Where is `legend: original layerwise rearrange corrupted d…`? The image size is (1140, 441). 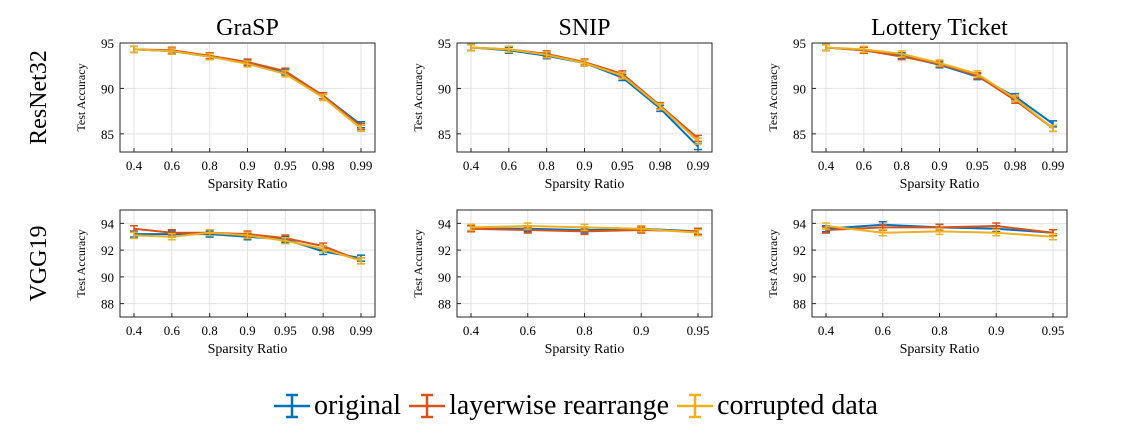
legend: original layerwise rearrange corrupted d… is located at coordinates (578, 406).